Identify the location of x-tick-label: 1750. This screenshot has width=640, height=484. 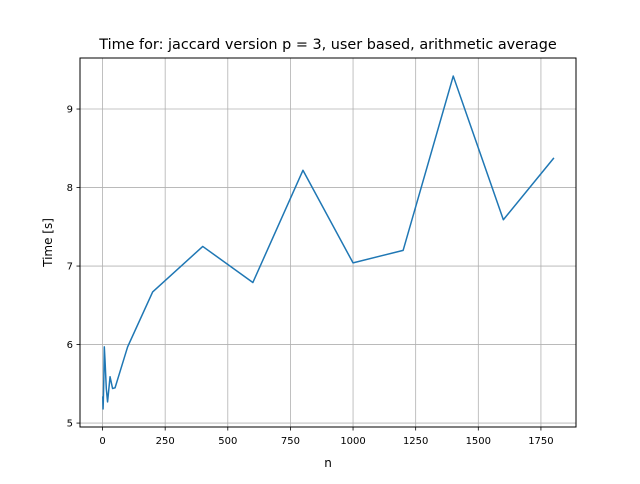
(540, 441).